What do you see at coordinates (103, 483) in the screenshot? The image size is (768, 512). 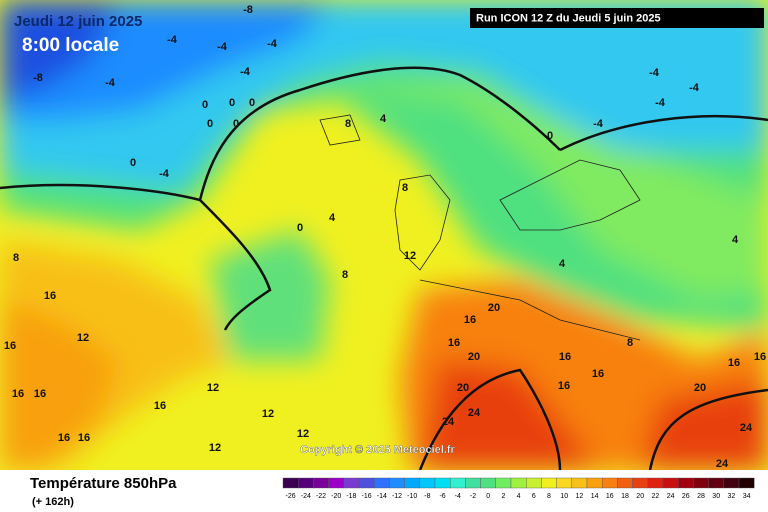 I see `product-title: Température 850hPa` at bounding box center [103, 483].